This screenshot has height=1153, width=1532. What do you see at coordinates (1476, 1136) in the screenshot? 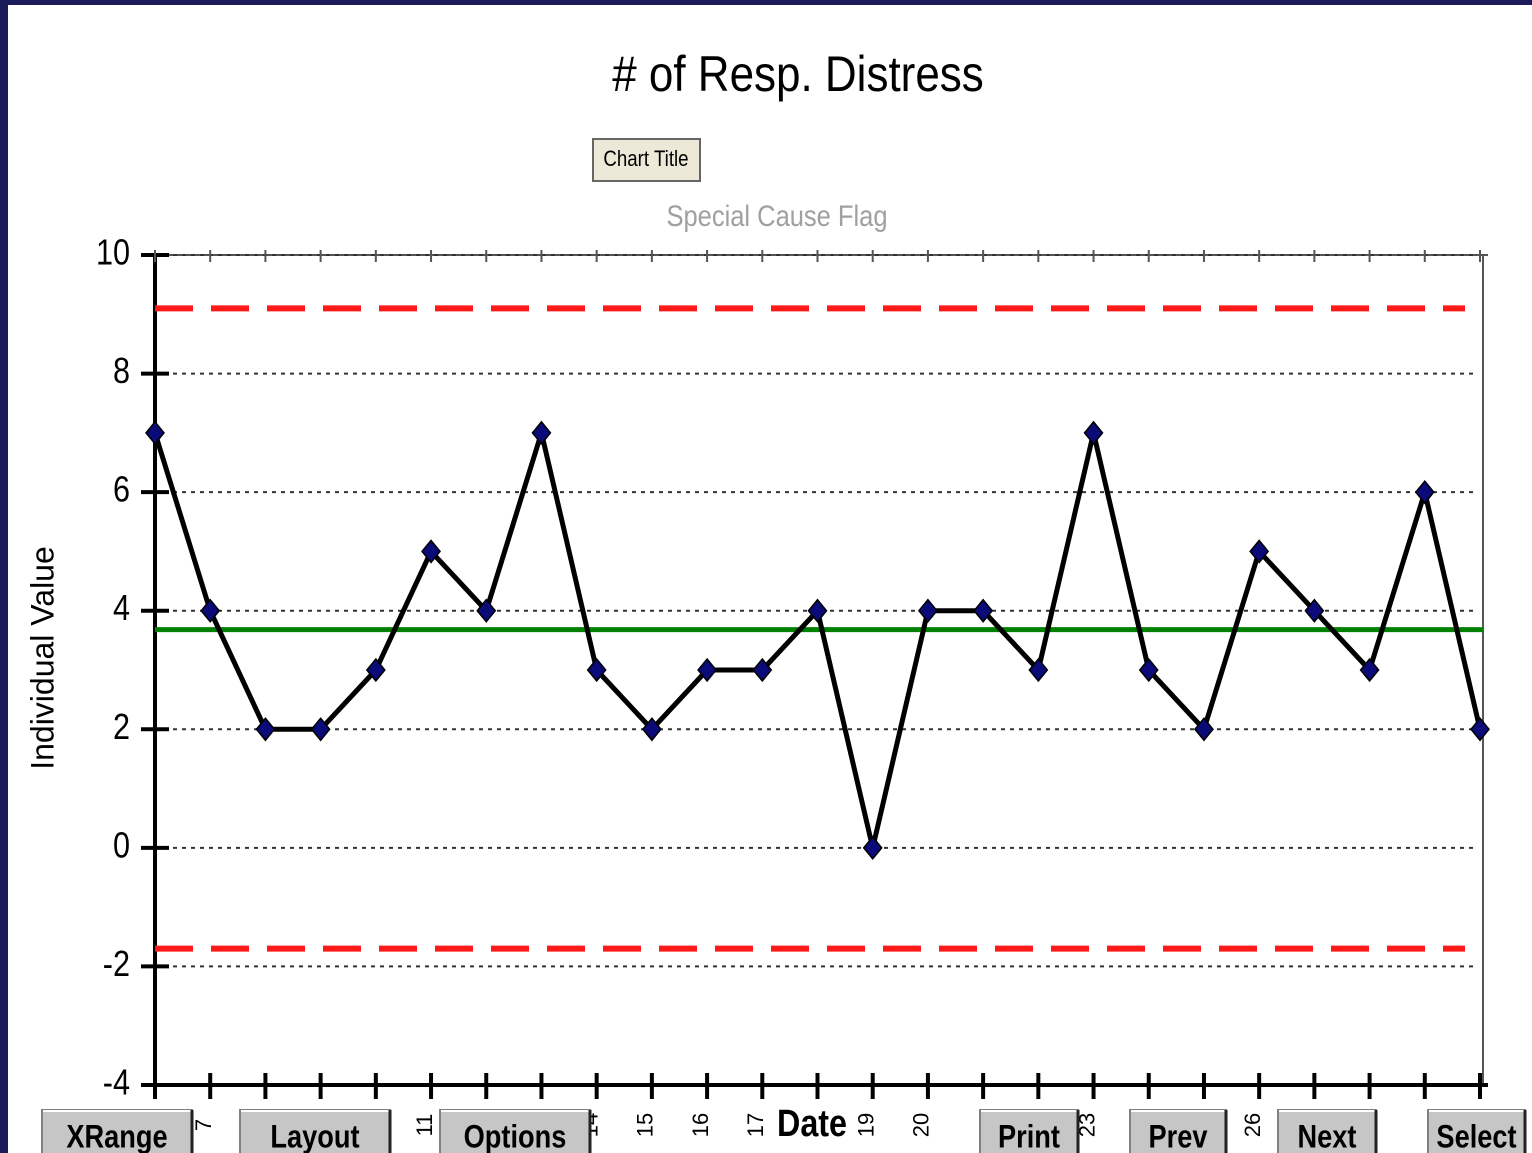
I see `button-label: Select` at bounding box center [1476, 1136].